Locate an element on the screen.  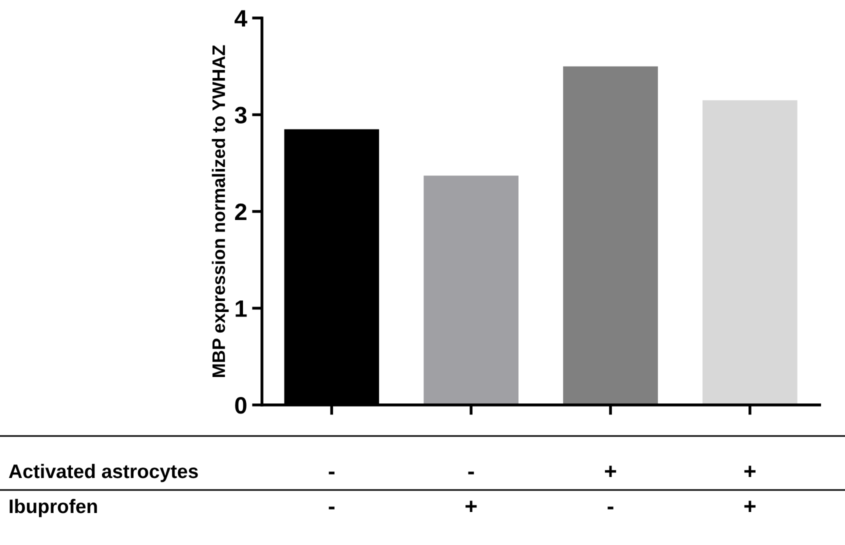
text: Activated astrocytes is located at coordinates (103, 473).